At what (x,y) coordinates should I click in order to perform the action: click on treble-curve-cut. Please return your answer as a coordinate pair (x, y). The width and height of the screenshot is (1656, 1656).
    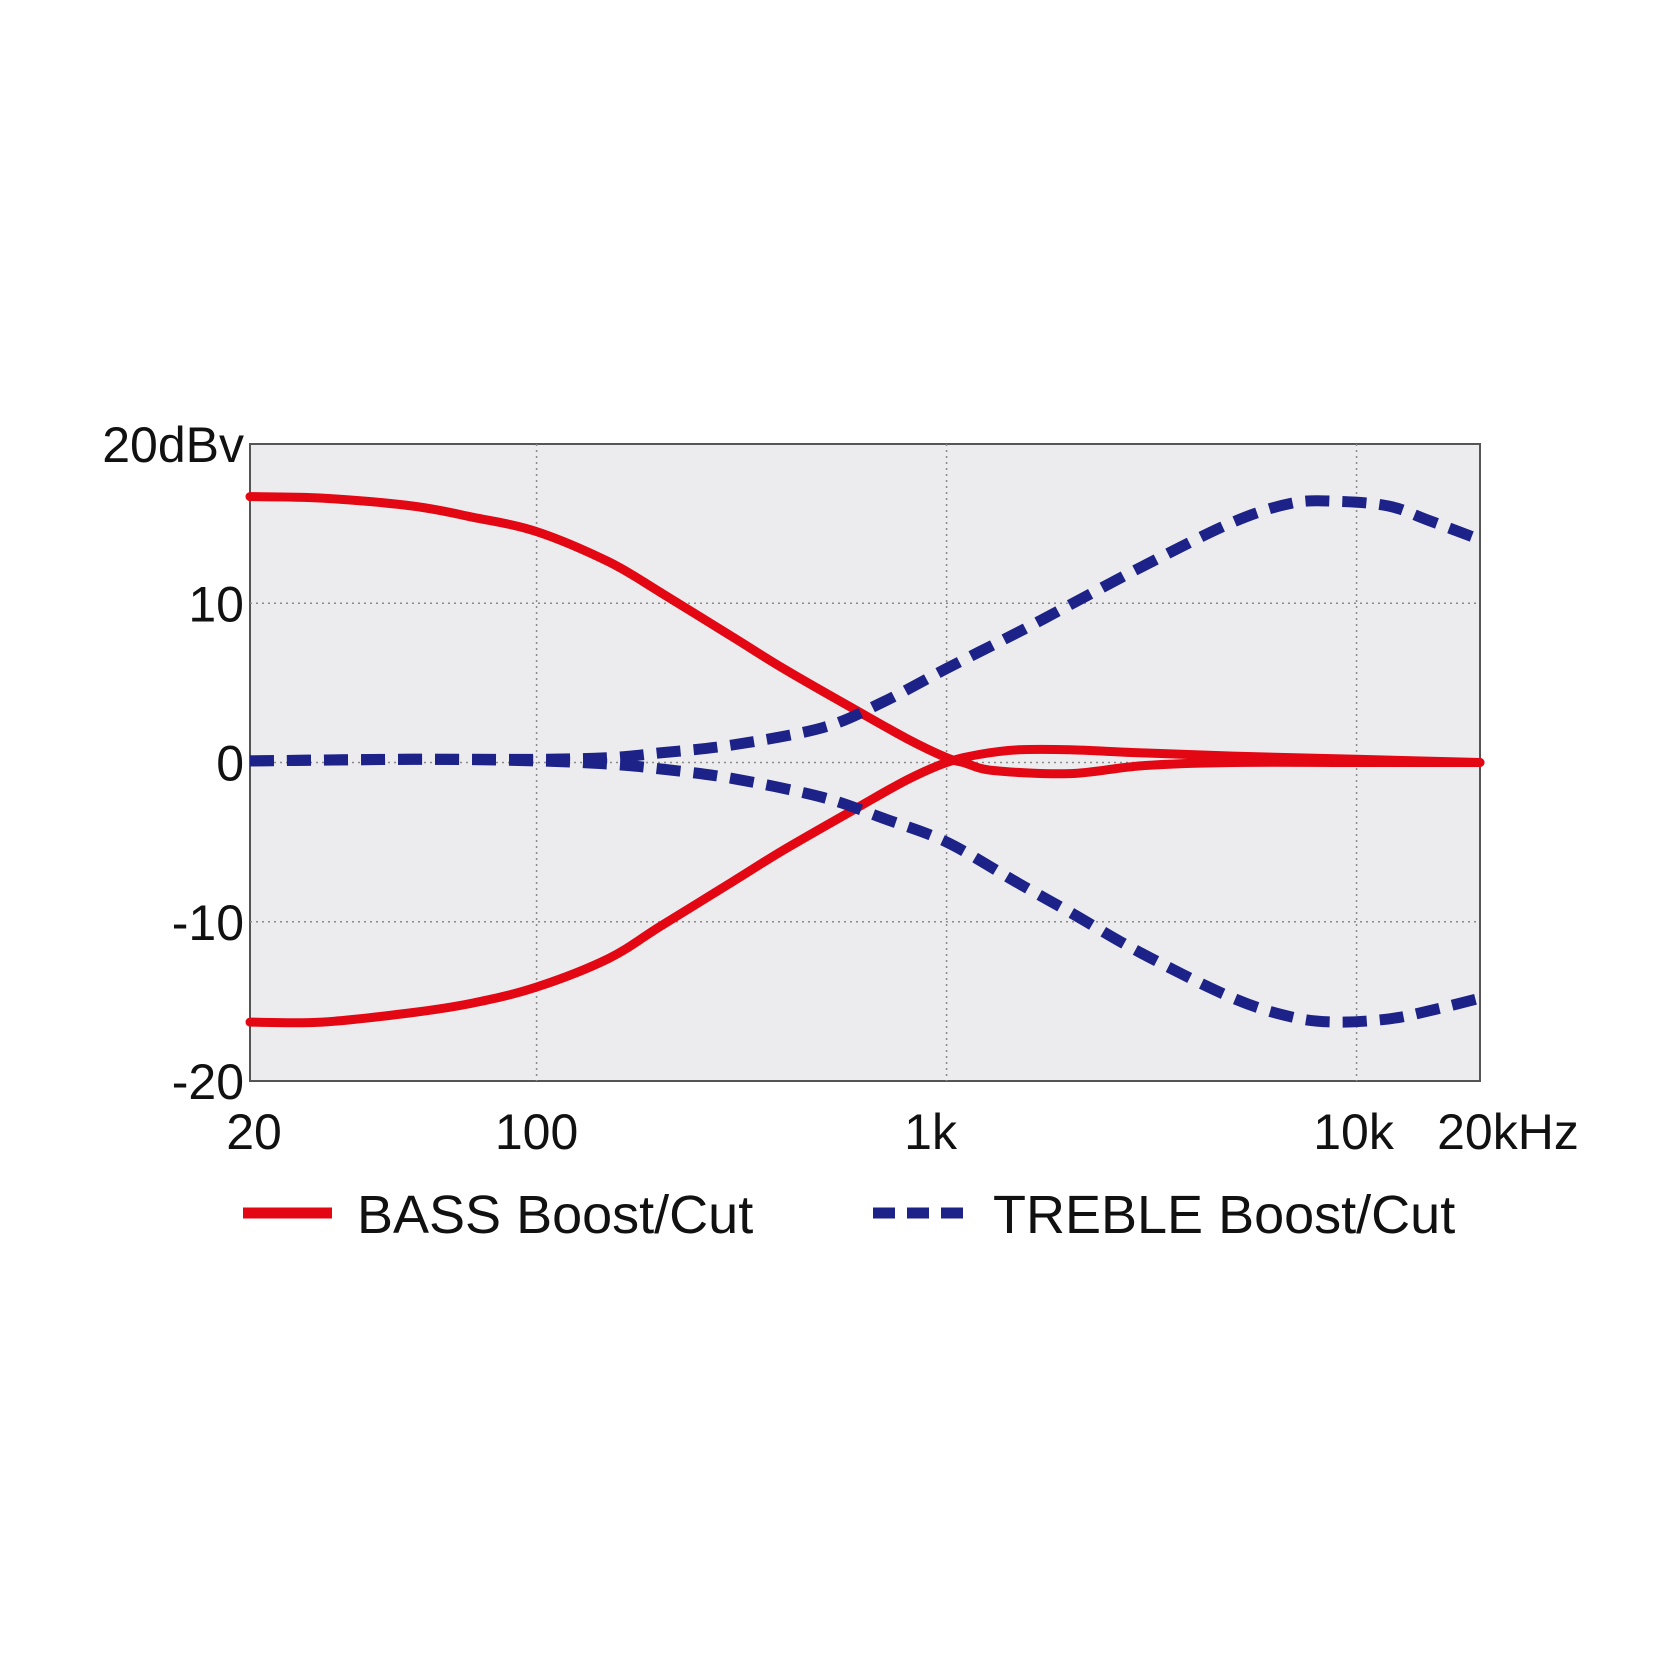
    Looking at the image, I should click on (865, 890).